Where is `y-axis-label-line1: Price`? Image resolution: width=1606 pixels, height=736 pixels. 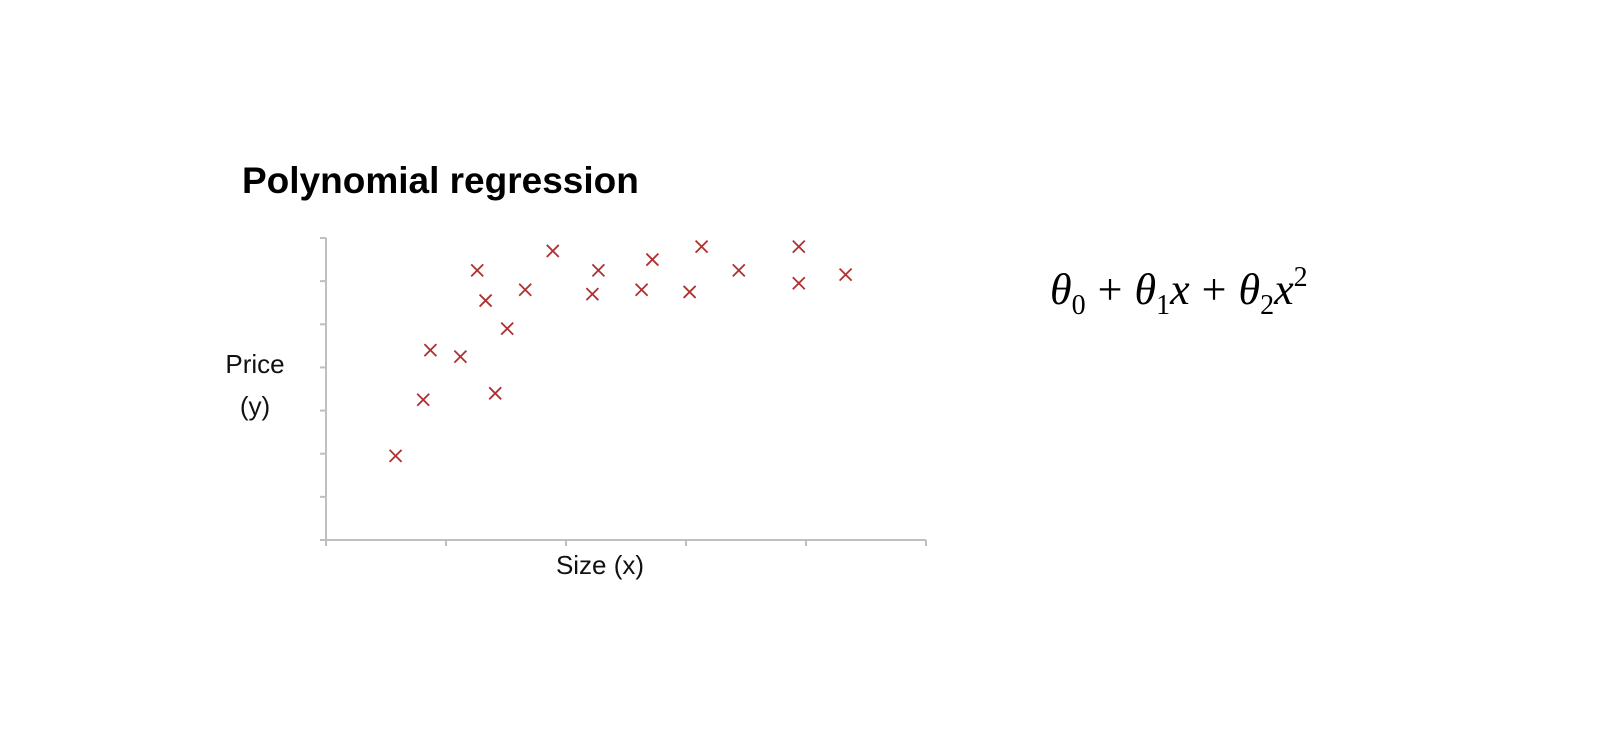
y-axis-label-line1: Price is located at coordinates (255, 364).